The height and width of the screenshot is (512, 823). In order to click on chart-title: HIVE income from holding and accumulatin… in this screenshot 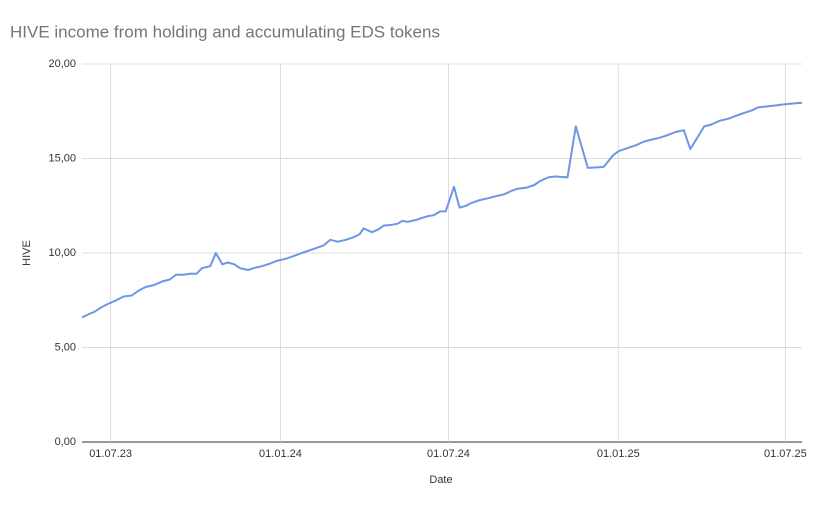, I will do `click(225, 31)`.